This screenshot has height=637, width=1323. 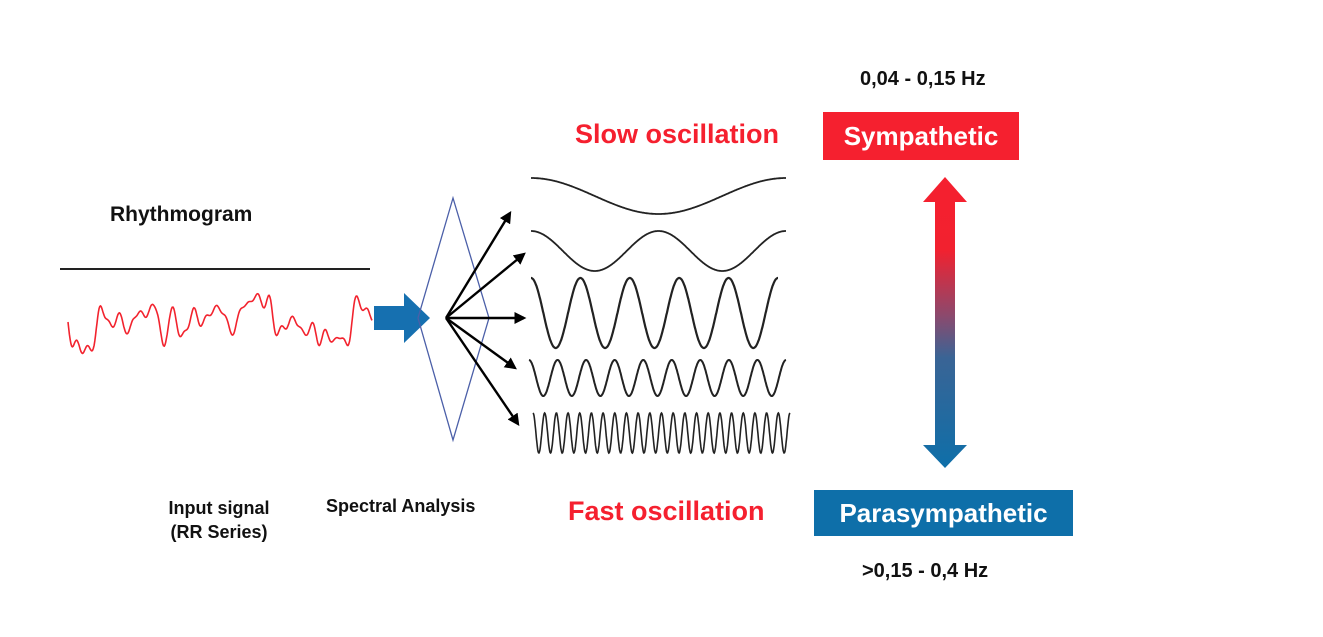 I want to click on rr-series-signal, so click(x=220, y=323).